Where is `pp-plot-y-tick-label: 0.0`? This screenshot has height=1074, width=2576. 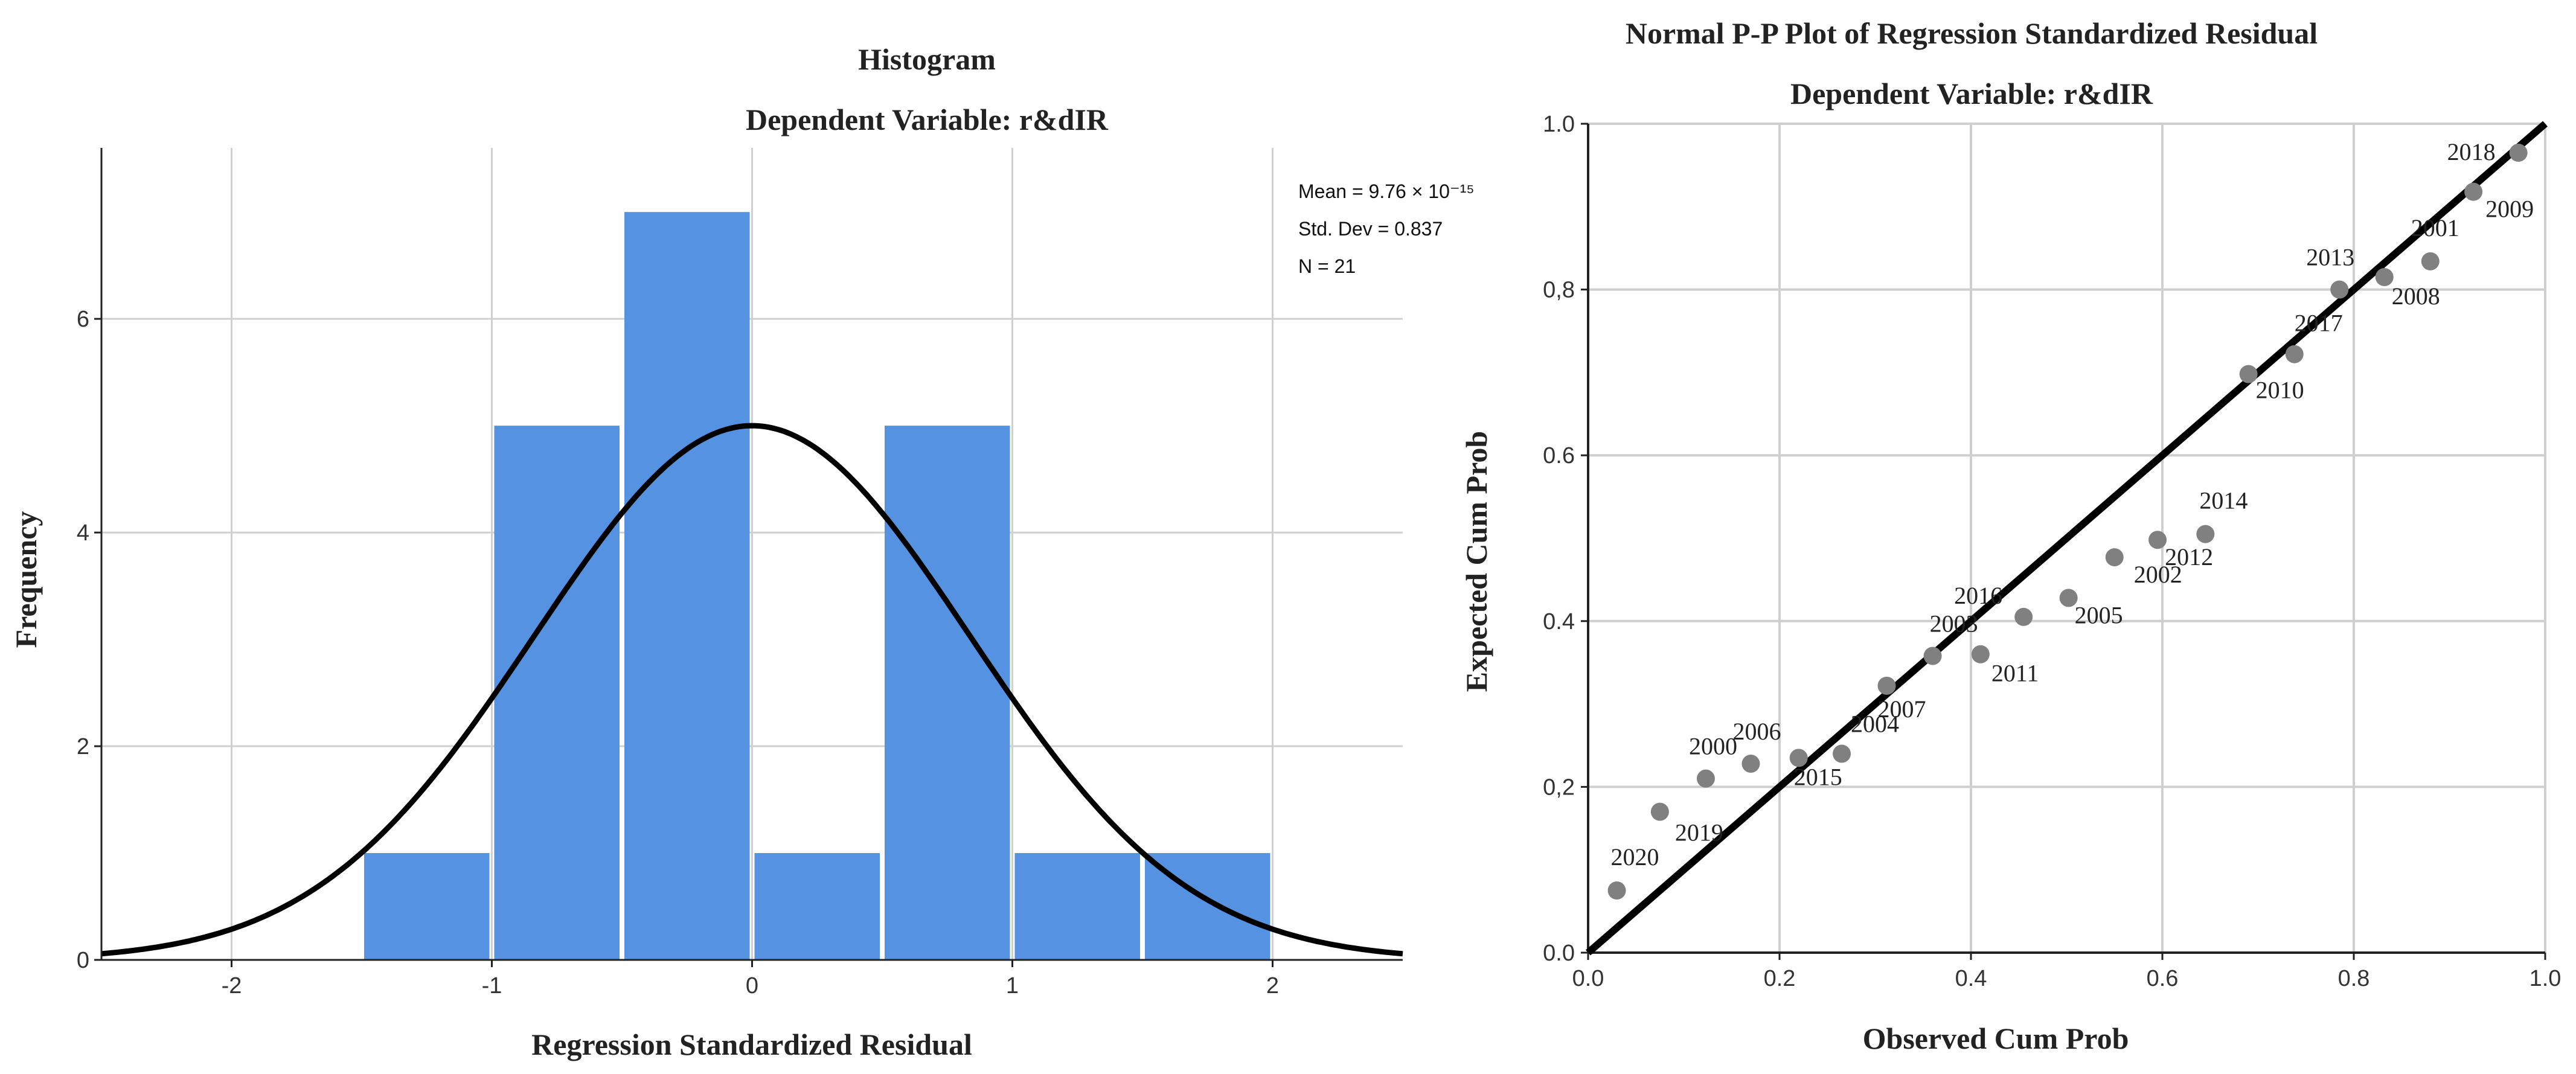 pp-plot-y-tick-label: 0.0 is located at coordinates (1559, 953).